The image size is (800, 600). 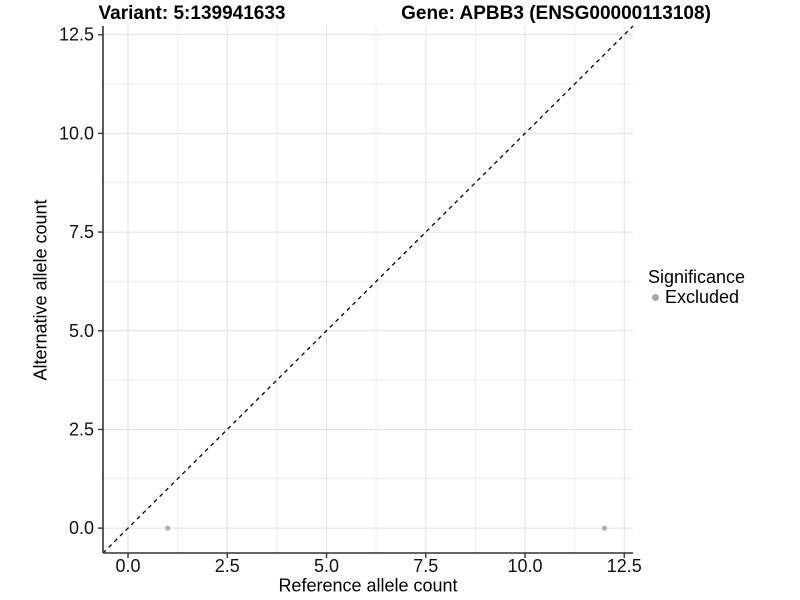 I want to click on y-tick-label: 2.5, so click(x=81, y=429).